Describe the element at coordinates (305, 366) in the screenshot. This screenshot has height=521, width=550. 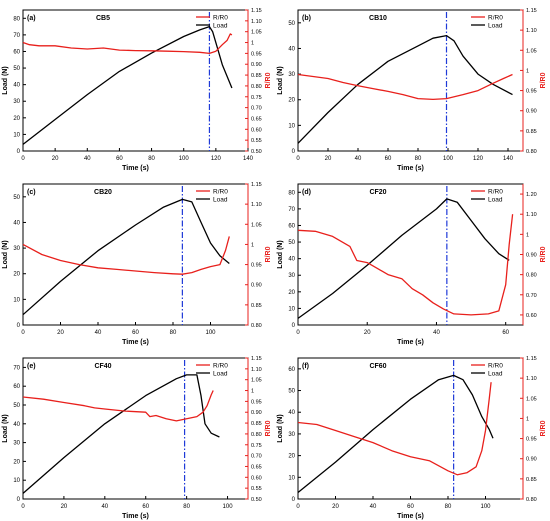
I see `panel-letter: (f)` at that location.